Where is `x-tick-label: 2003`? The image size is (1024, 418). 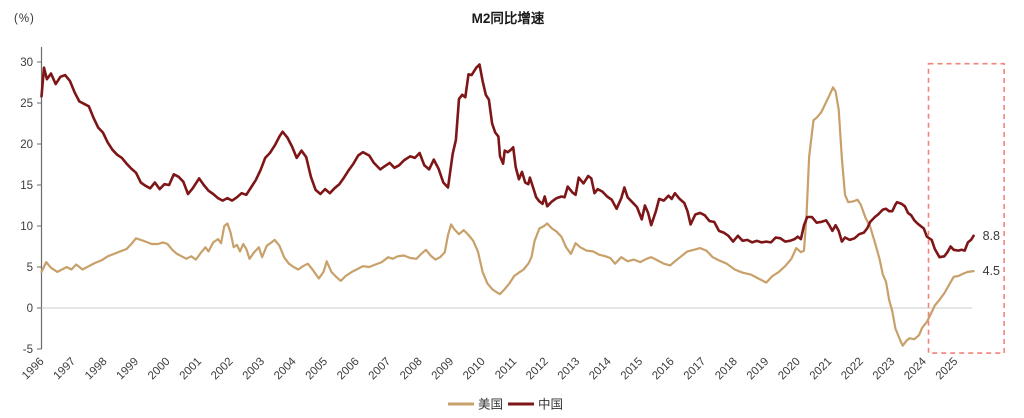
x-tick-label: 2003 is located at coordinates (254, 369).